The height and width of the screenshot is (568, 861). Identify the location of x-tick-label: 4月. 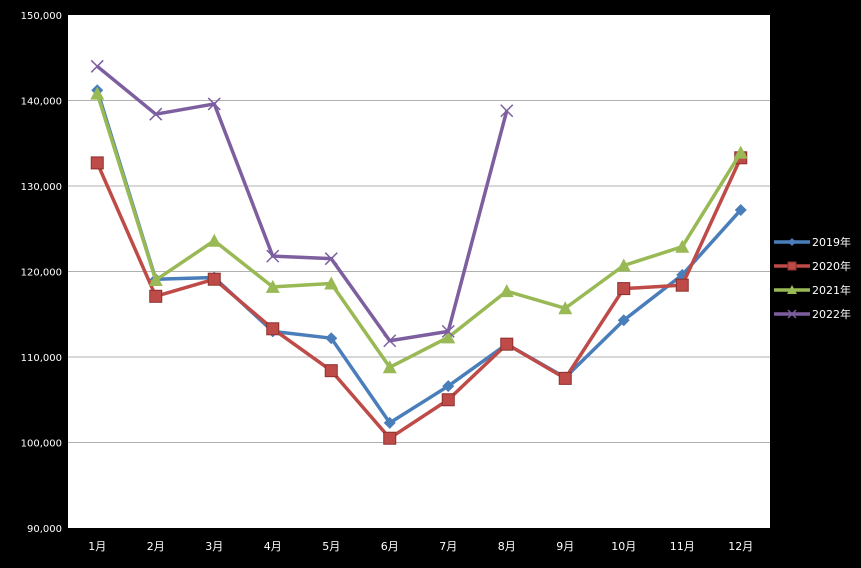
(273, 546).